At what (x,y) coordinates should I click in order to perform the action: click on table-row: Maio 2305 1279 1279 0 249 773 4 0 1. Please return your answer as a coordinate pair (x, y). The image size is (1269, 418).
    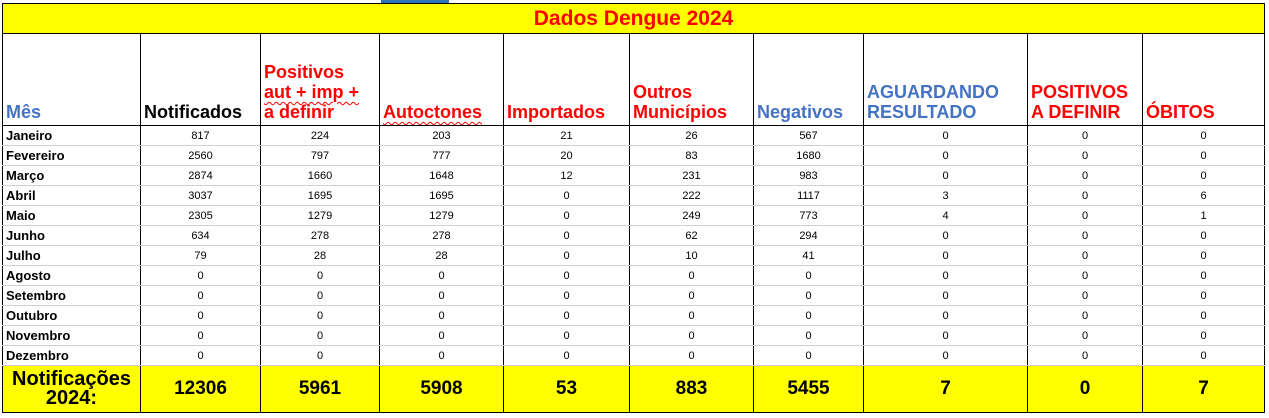
    Looking at the image, I should click on (634, 215).